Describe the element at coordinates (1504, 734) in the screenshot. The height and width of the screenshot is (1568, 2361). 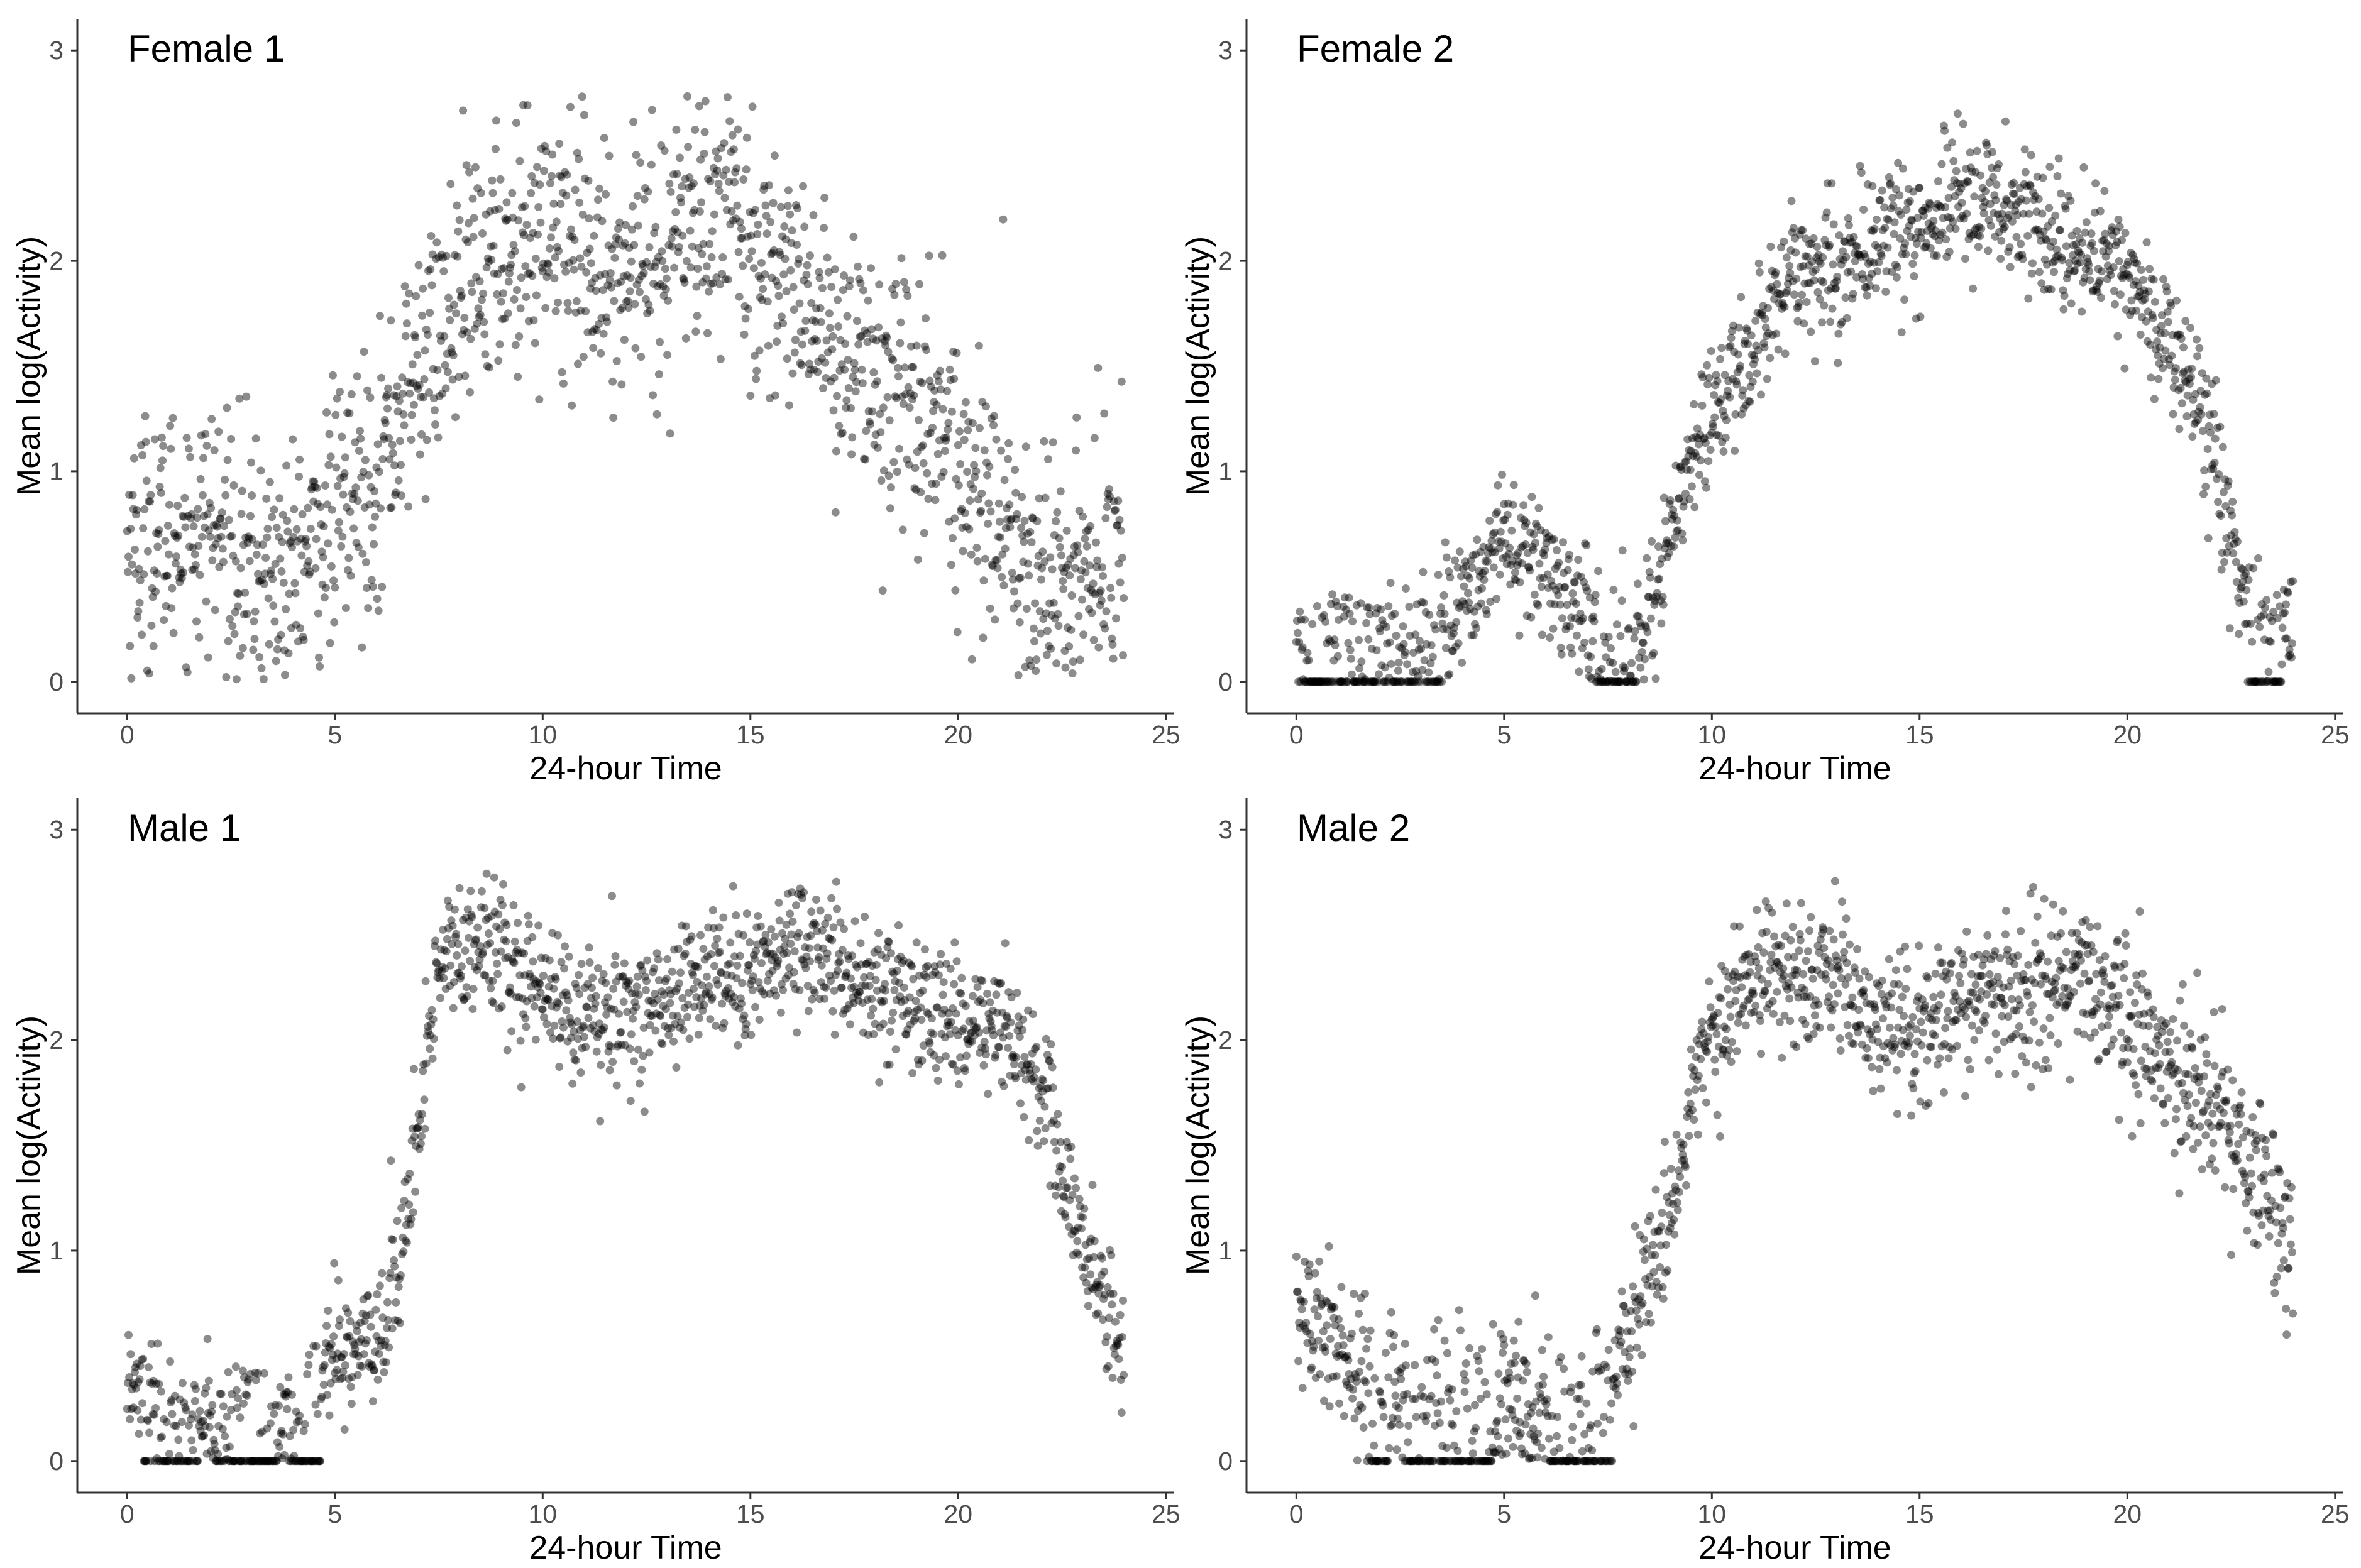
I see `x-tick-label: 5` at that location.